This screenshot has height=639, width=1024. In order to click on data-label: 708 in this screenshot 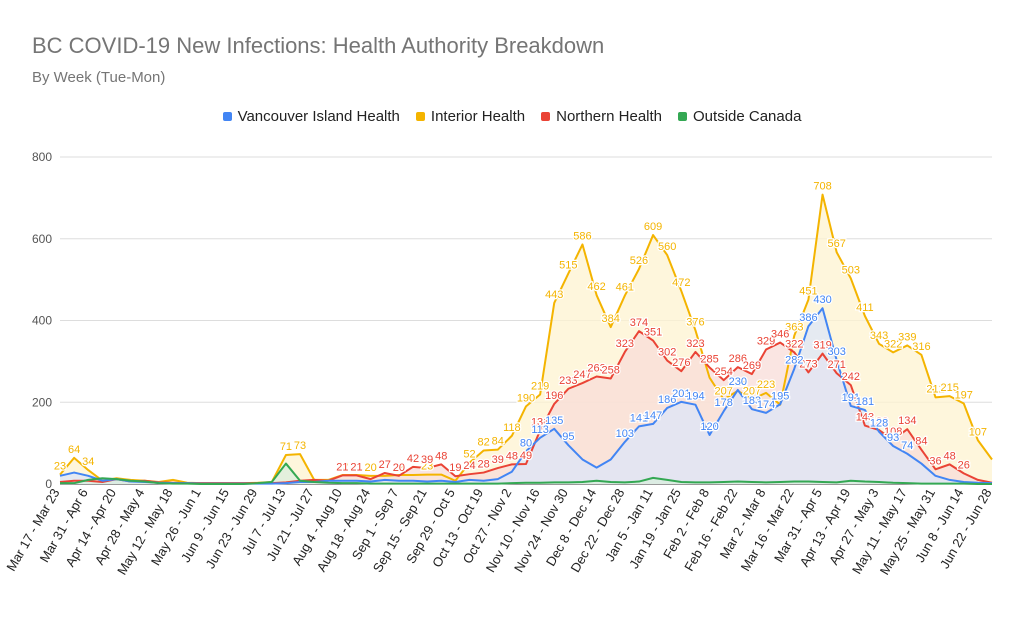, I will do `click(822, 187)`.